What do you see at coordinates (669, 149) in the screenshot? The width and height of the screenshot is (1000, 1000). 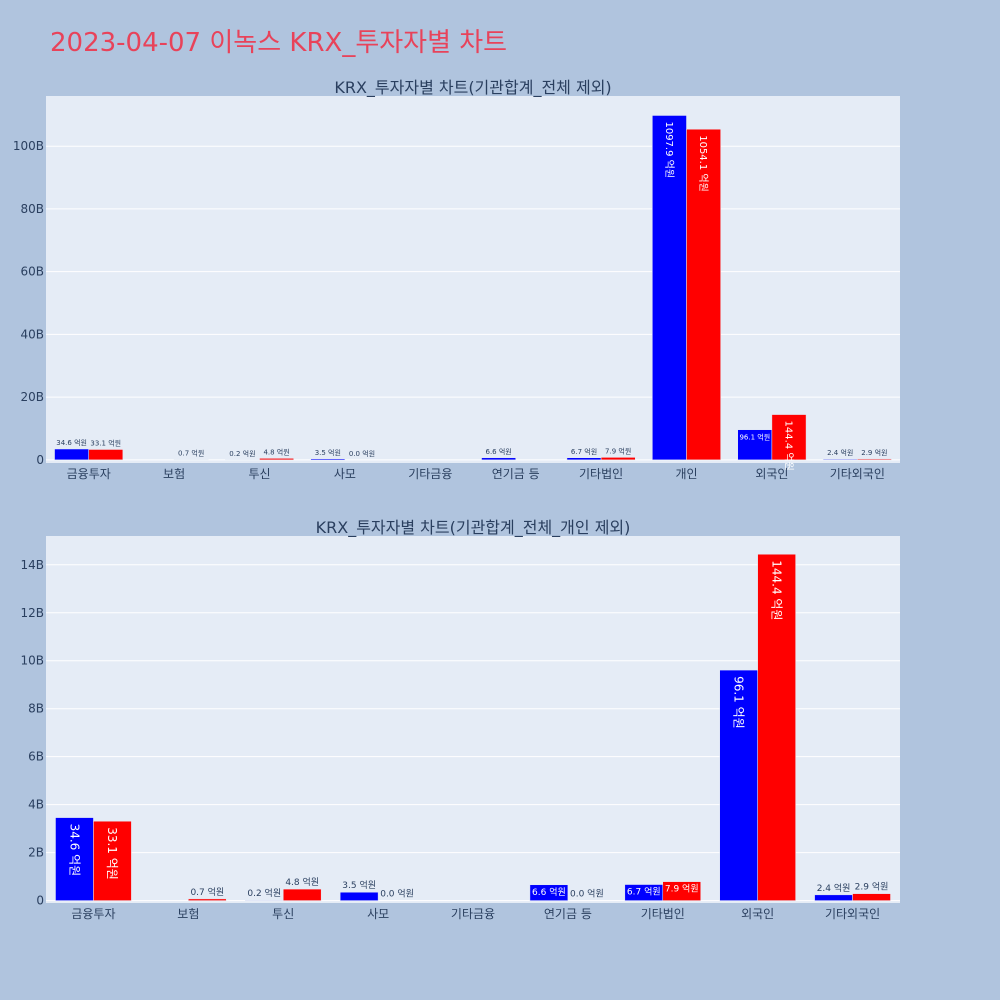 I see `data-label: 1097.9 억원` at bounding box center [669, 149].